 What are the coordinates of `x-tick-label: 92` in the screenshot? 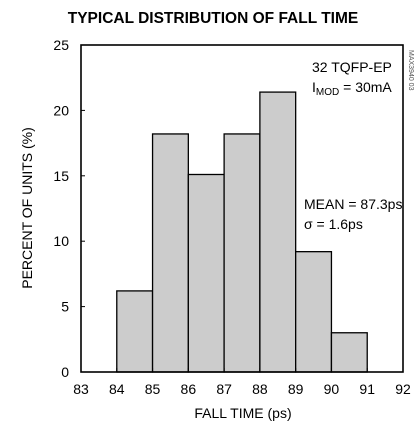 It's located at (403, 389).